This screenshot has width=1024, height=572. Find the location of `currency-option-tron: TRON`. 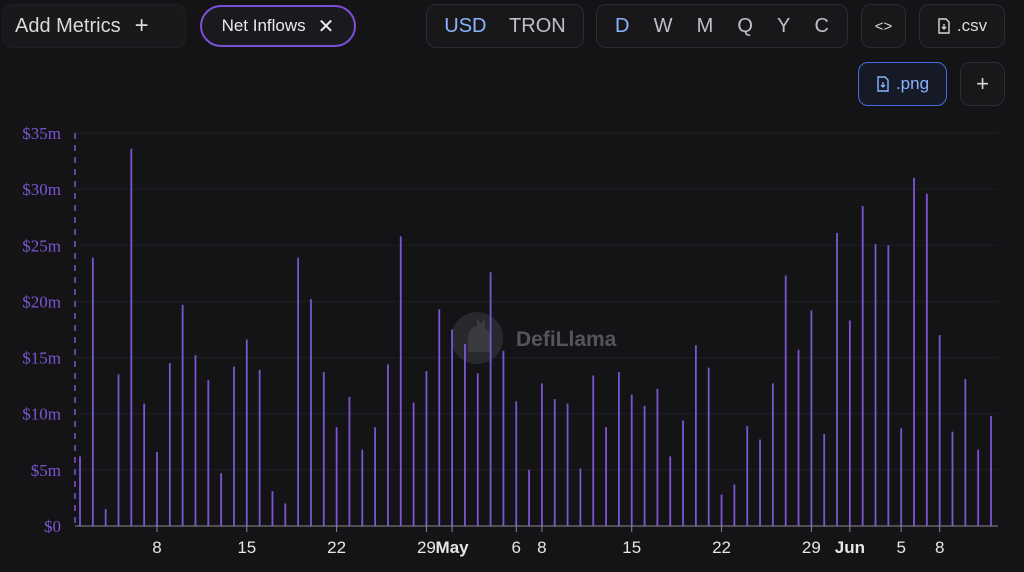

currency-option-tron: TRON is located at coordinates (537, 25).